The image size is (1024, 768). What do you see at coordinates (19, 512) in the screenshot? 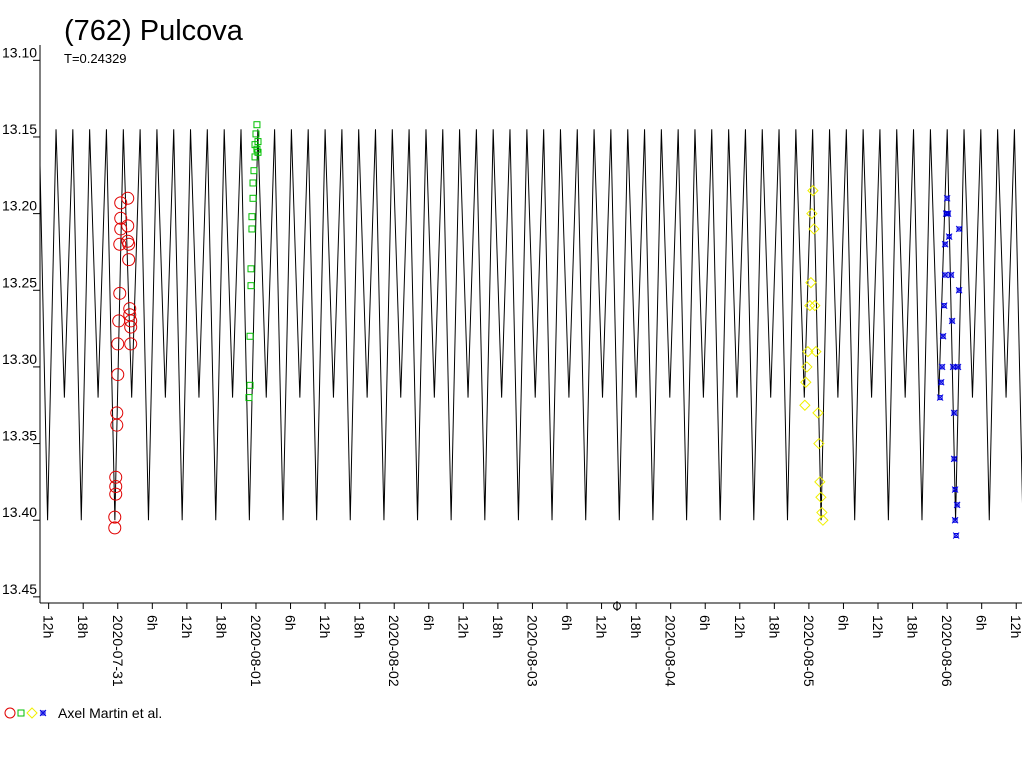
I see `y-tick-label: 13.40` at bounding box center [19, 512].